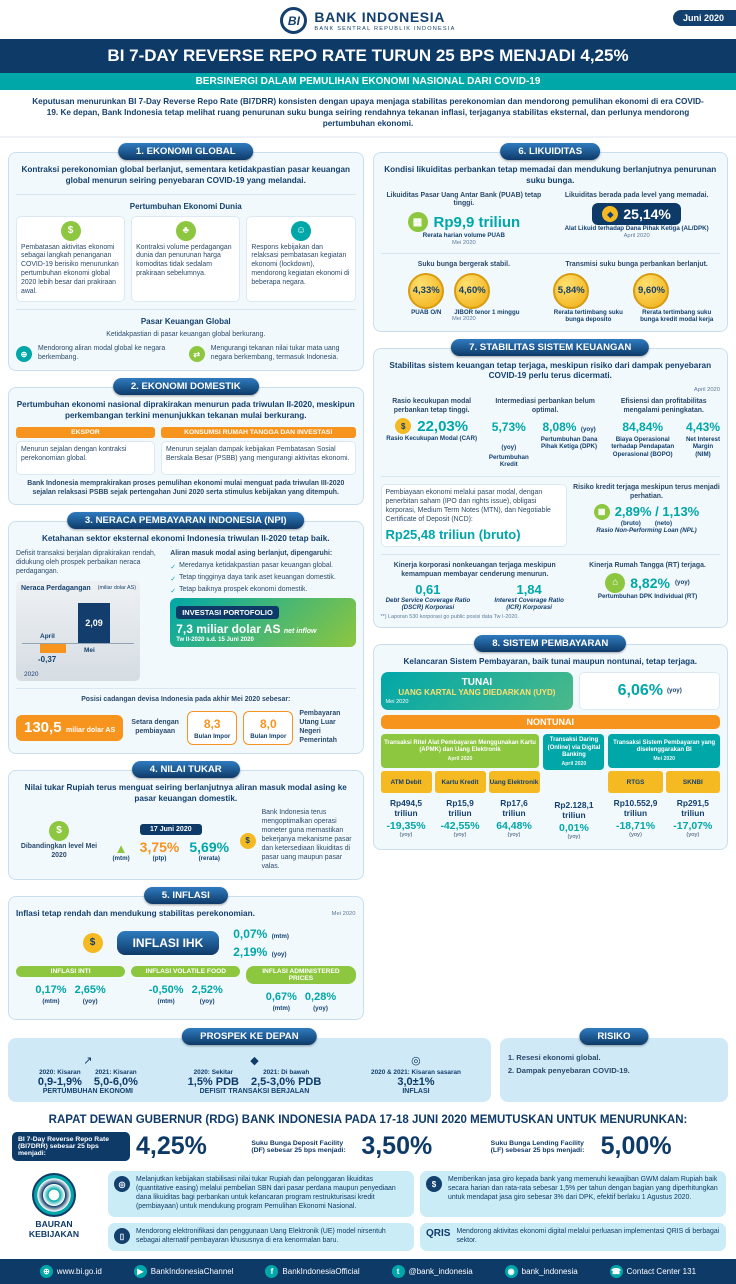  I want to click on ihk-yoy-suffix: (yoy), so click(279, 954).